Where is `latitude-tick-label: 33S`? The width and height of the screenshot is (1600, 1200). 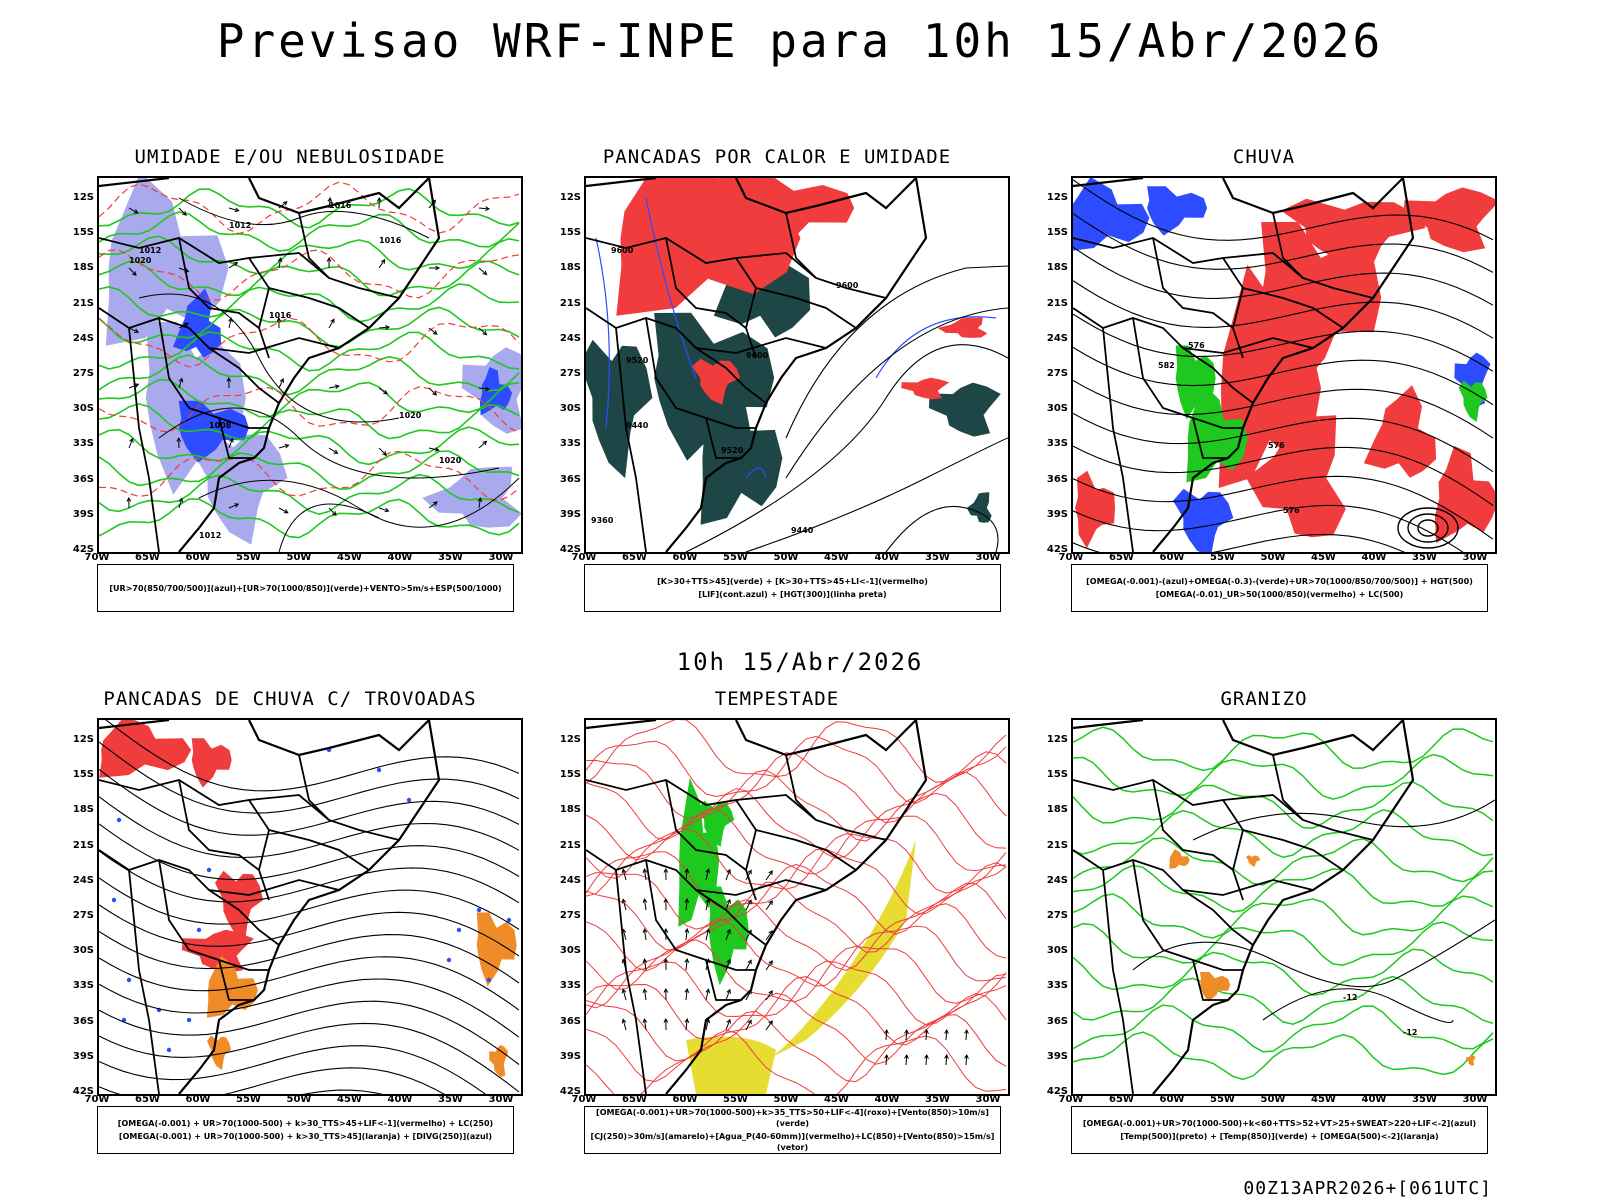
latitude-tick-label: 33S is located at coordinates (1057, 444).